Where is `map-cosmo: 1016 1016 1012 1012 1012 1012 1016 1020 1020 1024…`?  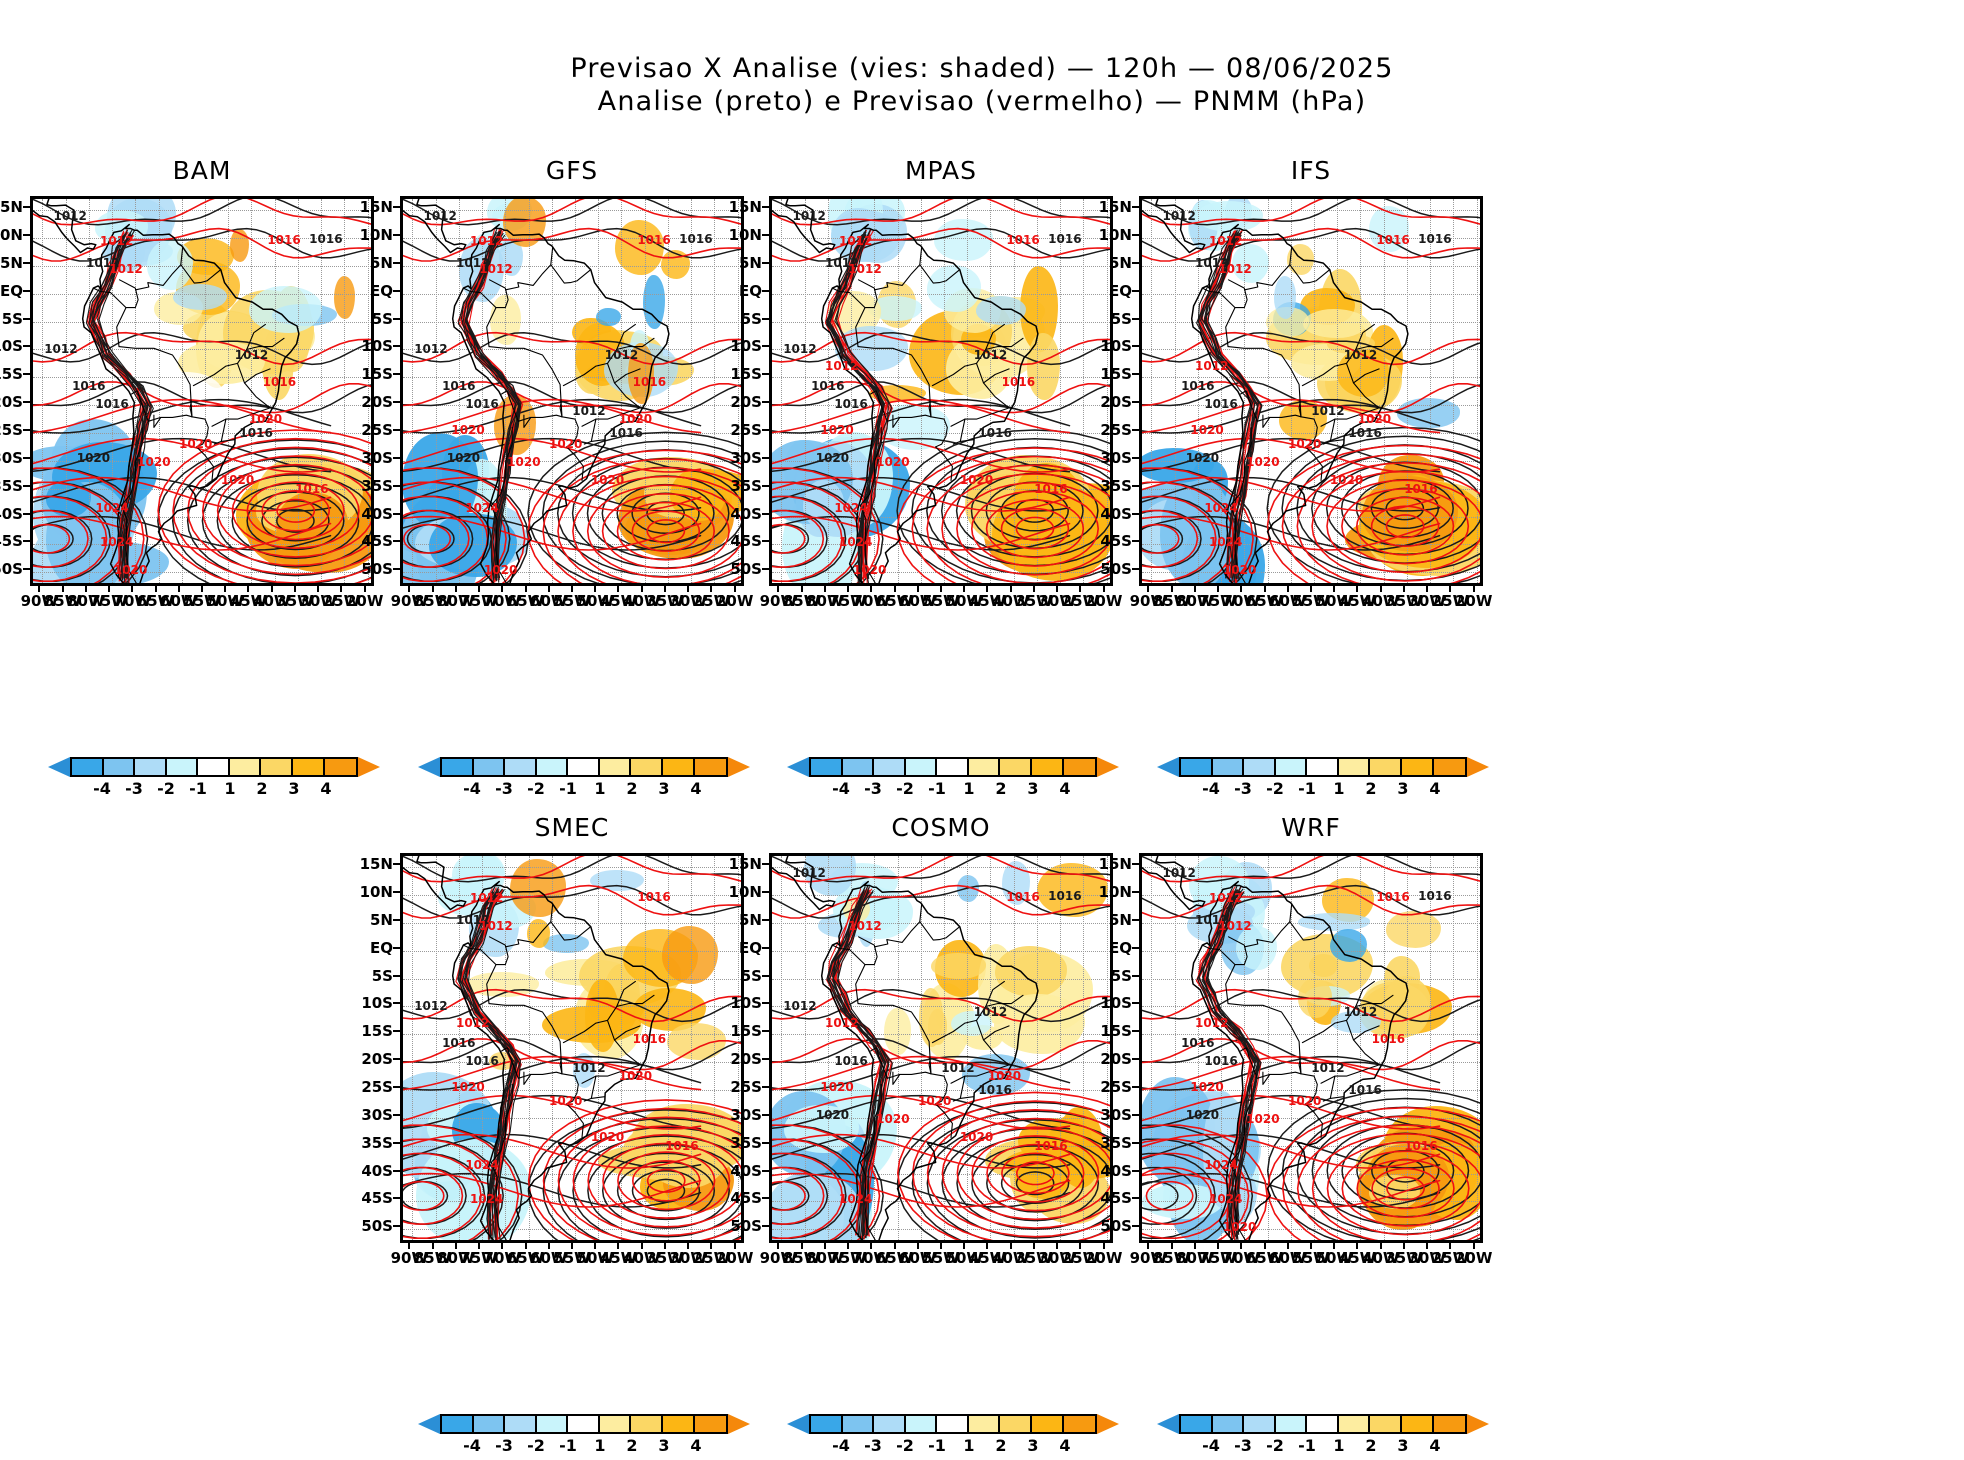
map-cosmo: 1016 1016 1012 1012 1012 1012 1016 1020 1020 1024… is located at coordinates (941, 1048).